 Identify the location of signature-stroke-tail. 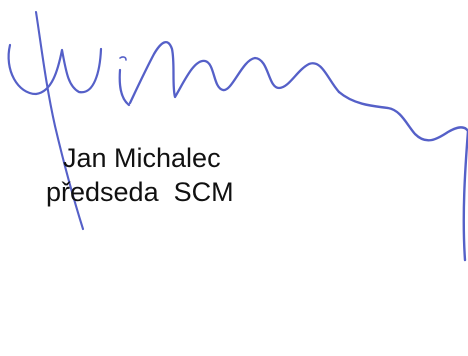
(403, 176).